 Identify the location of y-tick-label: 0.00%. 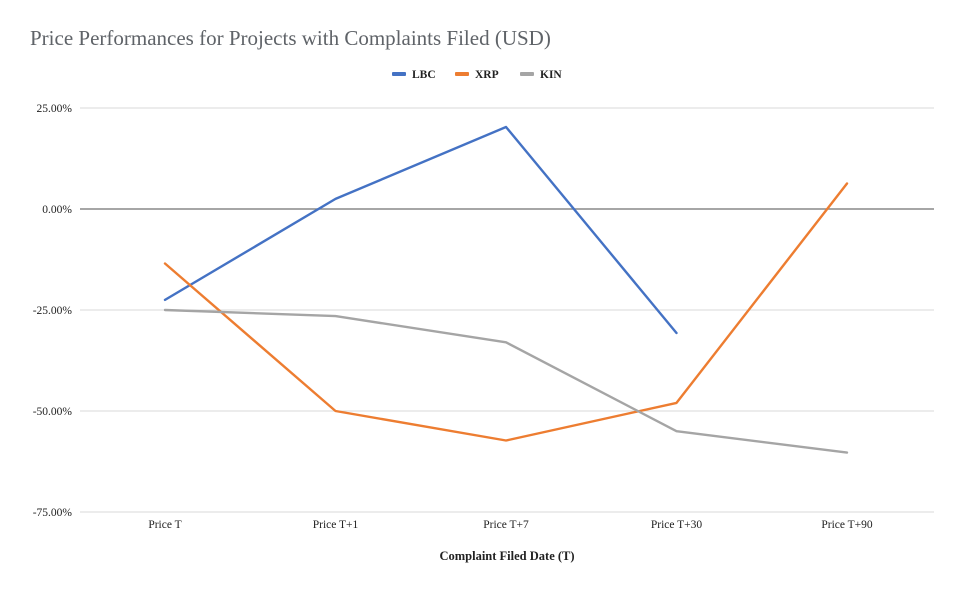
(57, 210).